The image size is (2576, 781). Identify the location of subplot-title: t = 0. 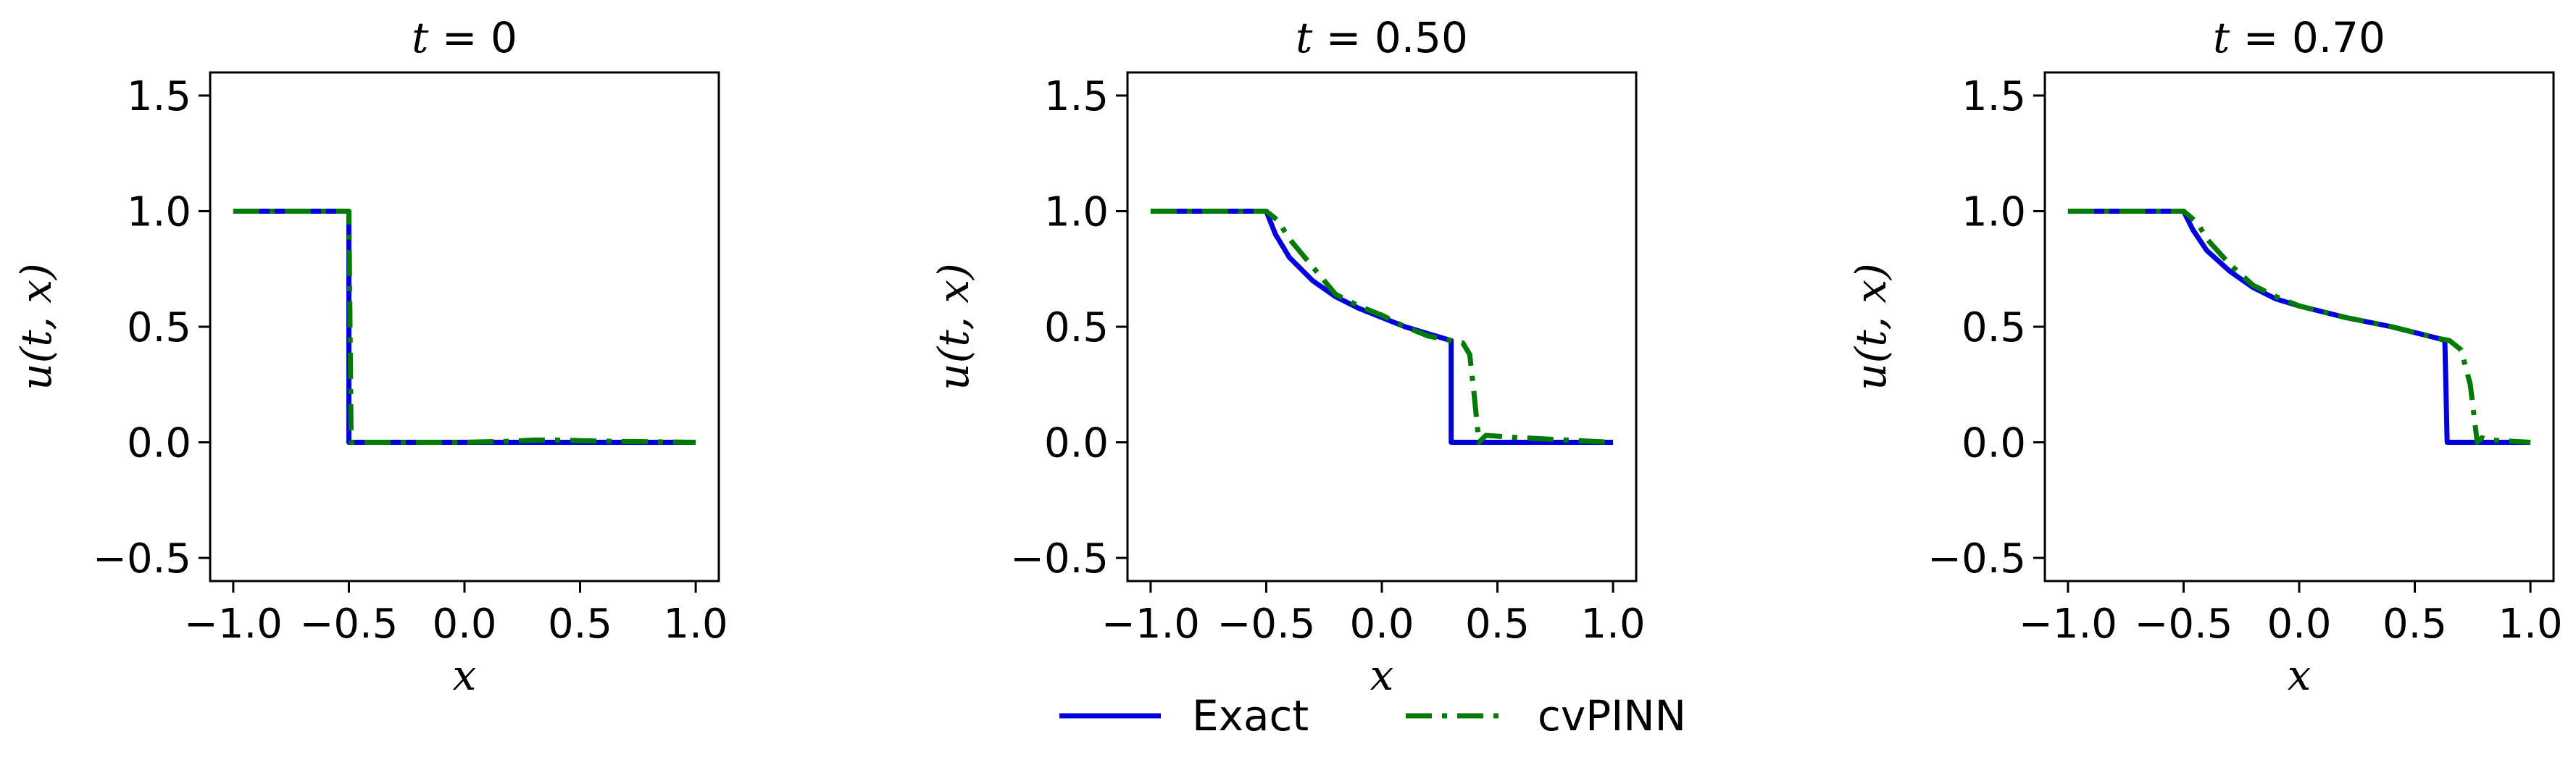
(464, 37).